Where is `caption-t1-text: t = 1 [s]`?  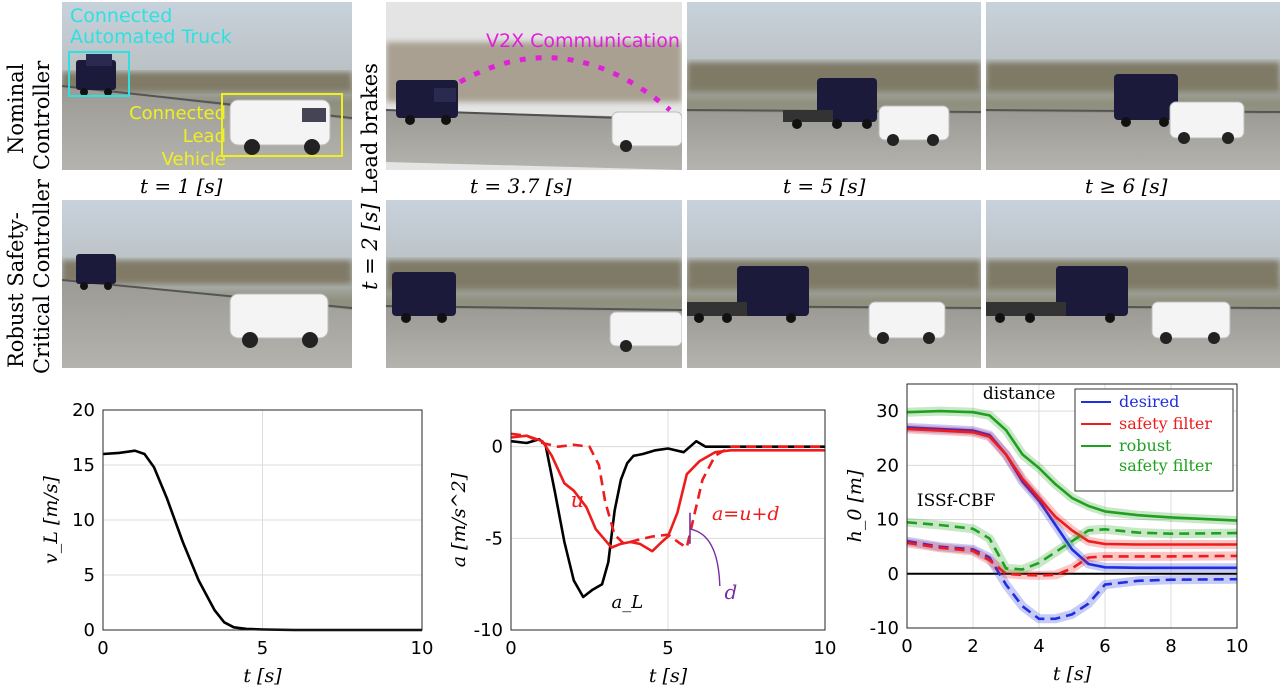
caption-t1-text: t = 1 [s] is located at coordinates (181, 186).